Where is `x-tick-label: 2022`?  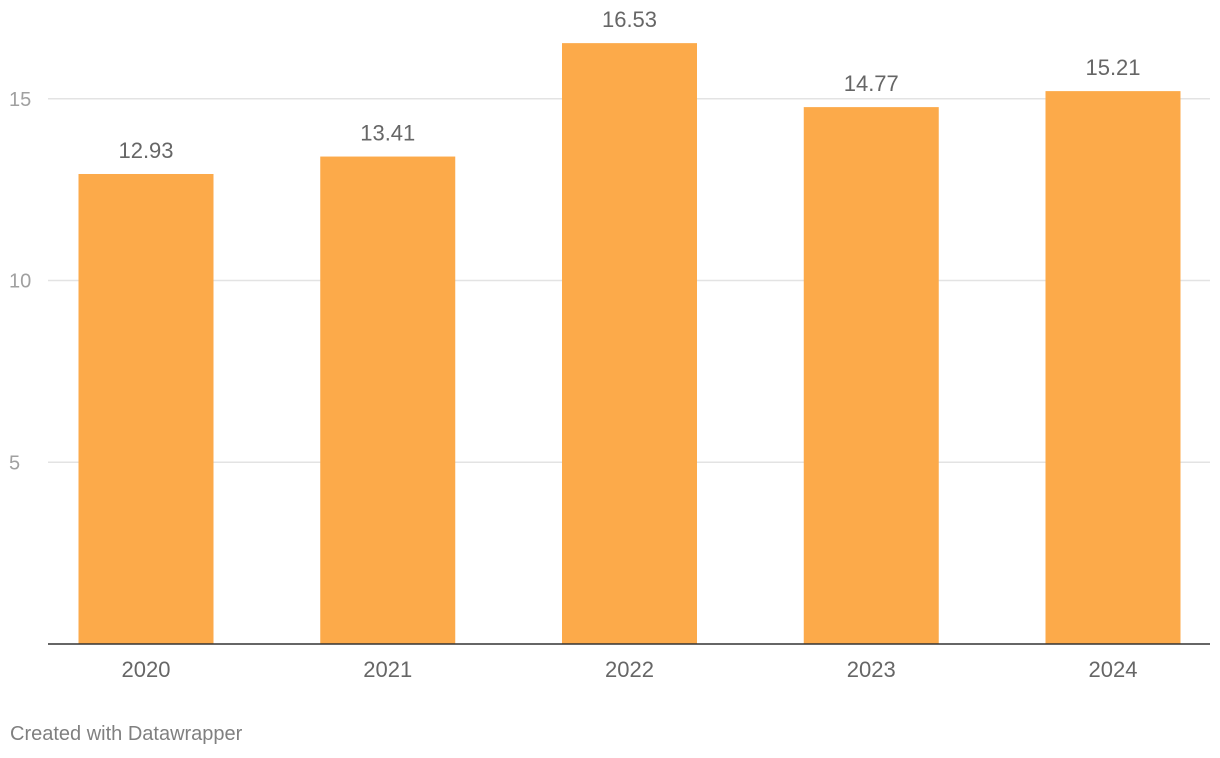 x-tick-label: 2022 is located at coordinates (629, 669).